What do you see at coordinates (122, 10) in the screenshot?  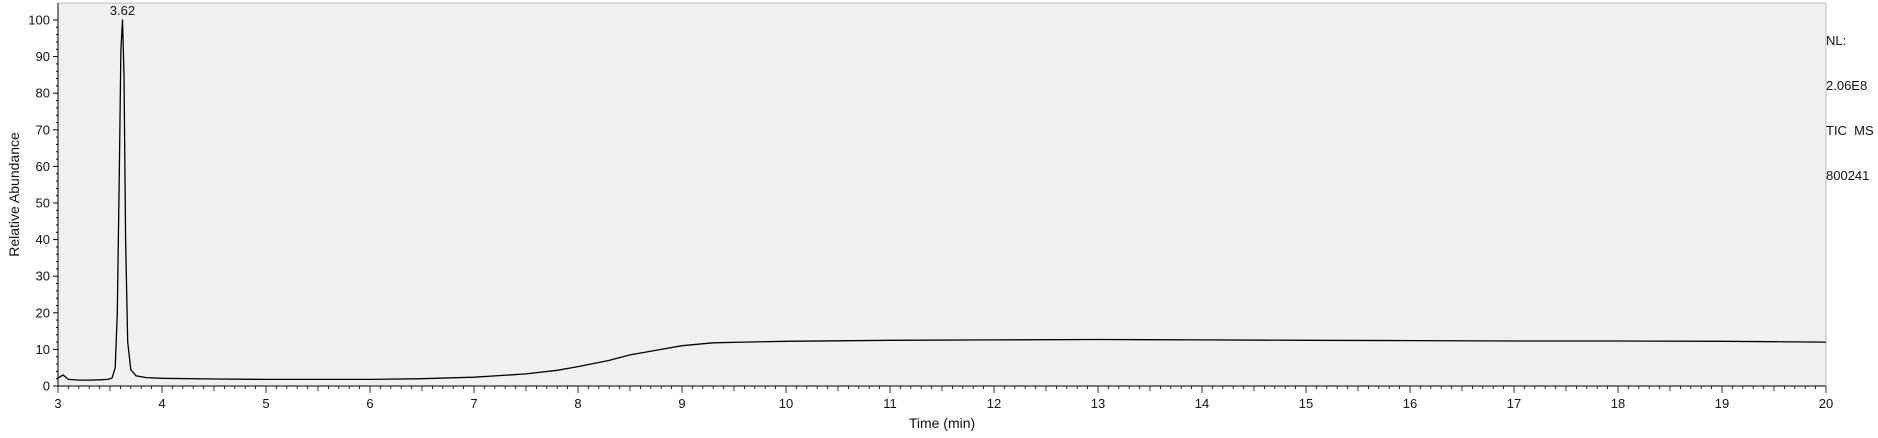 I see `peak-label: 3.62` at bounding box center [122, 10].